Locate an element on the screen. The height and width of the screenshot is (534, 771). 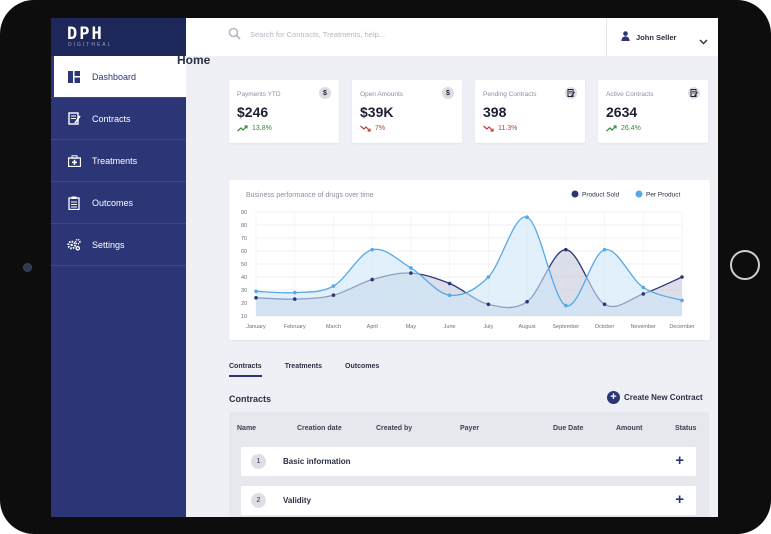
kpi-card: Payments YTD $ $246 13.8% is located at coordinates (284, 111).